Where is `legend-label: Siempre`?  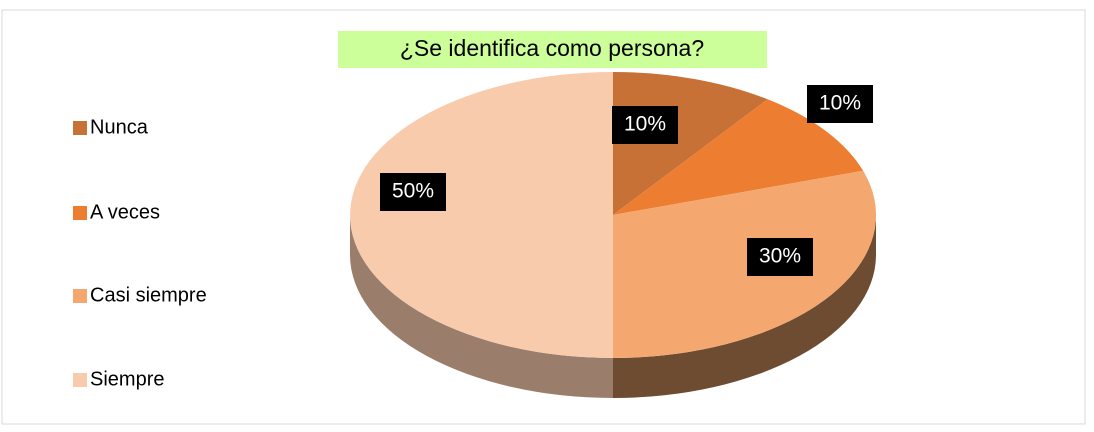 legend-label: Siempre is located at coordinates (127, 379).